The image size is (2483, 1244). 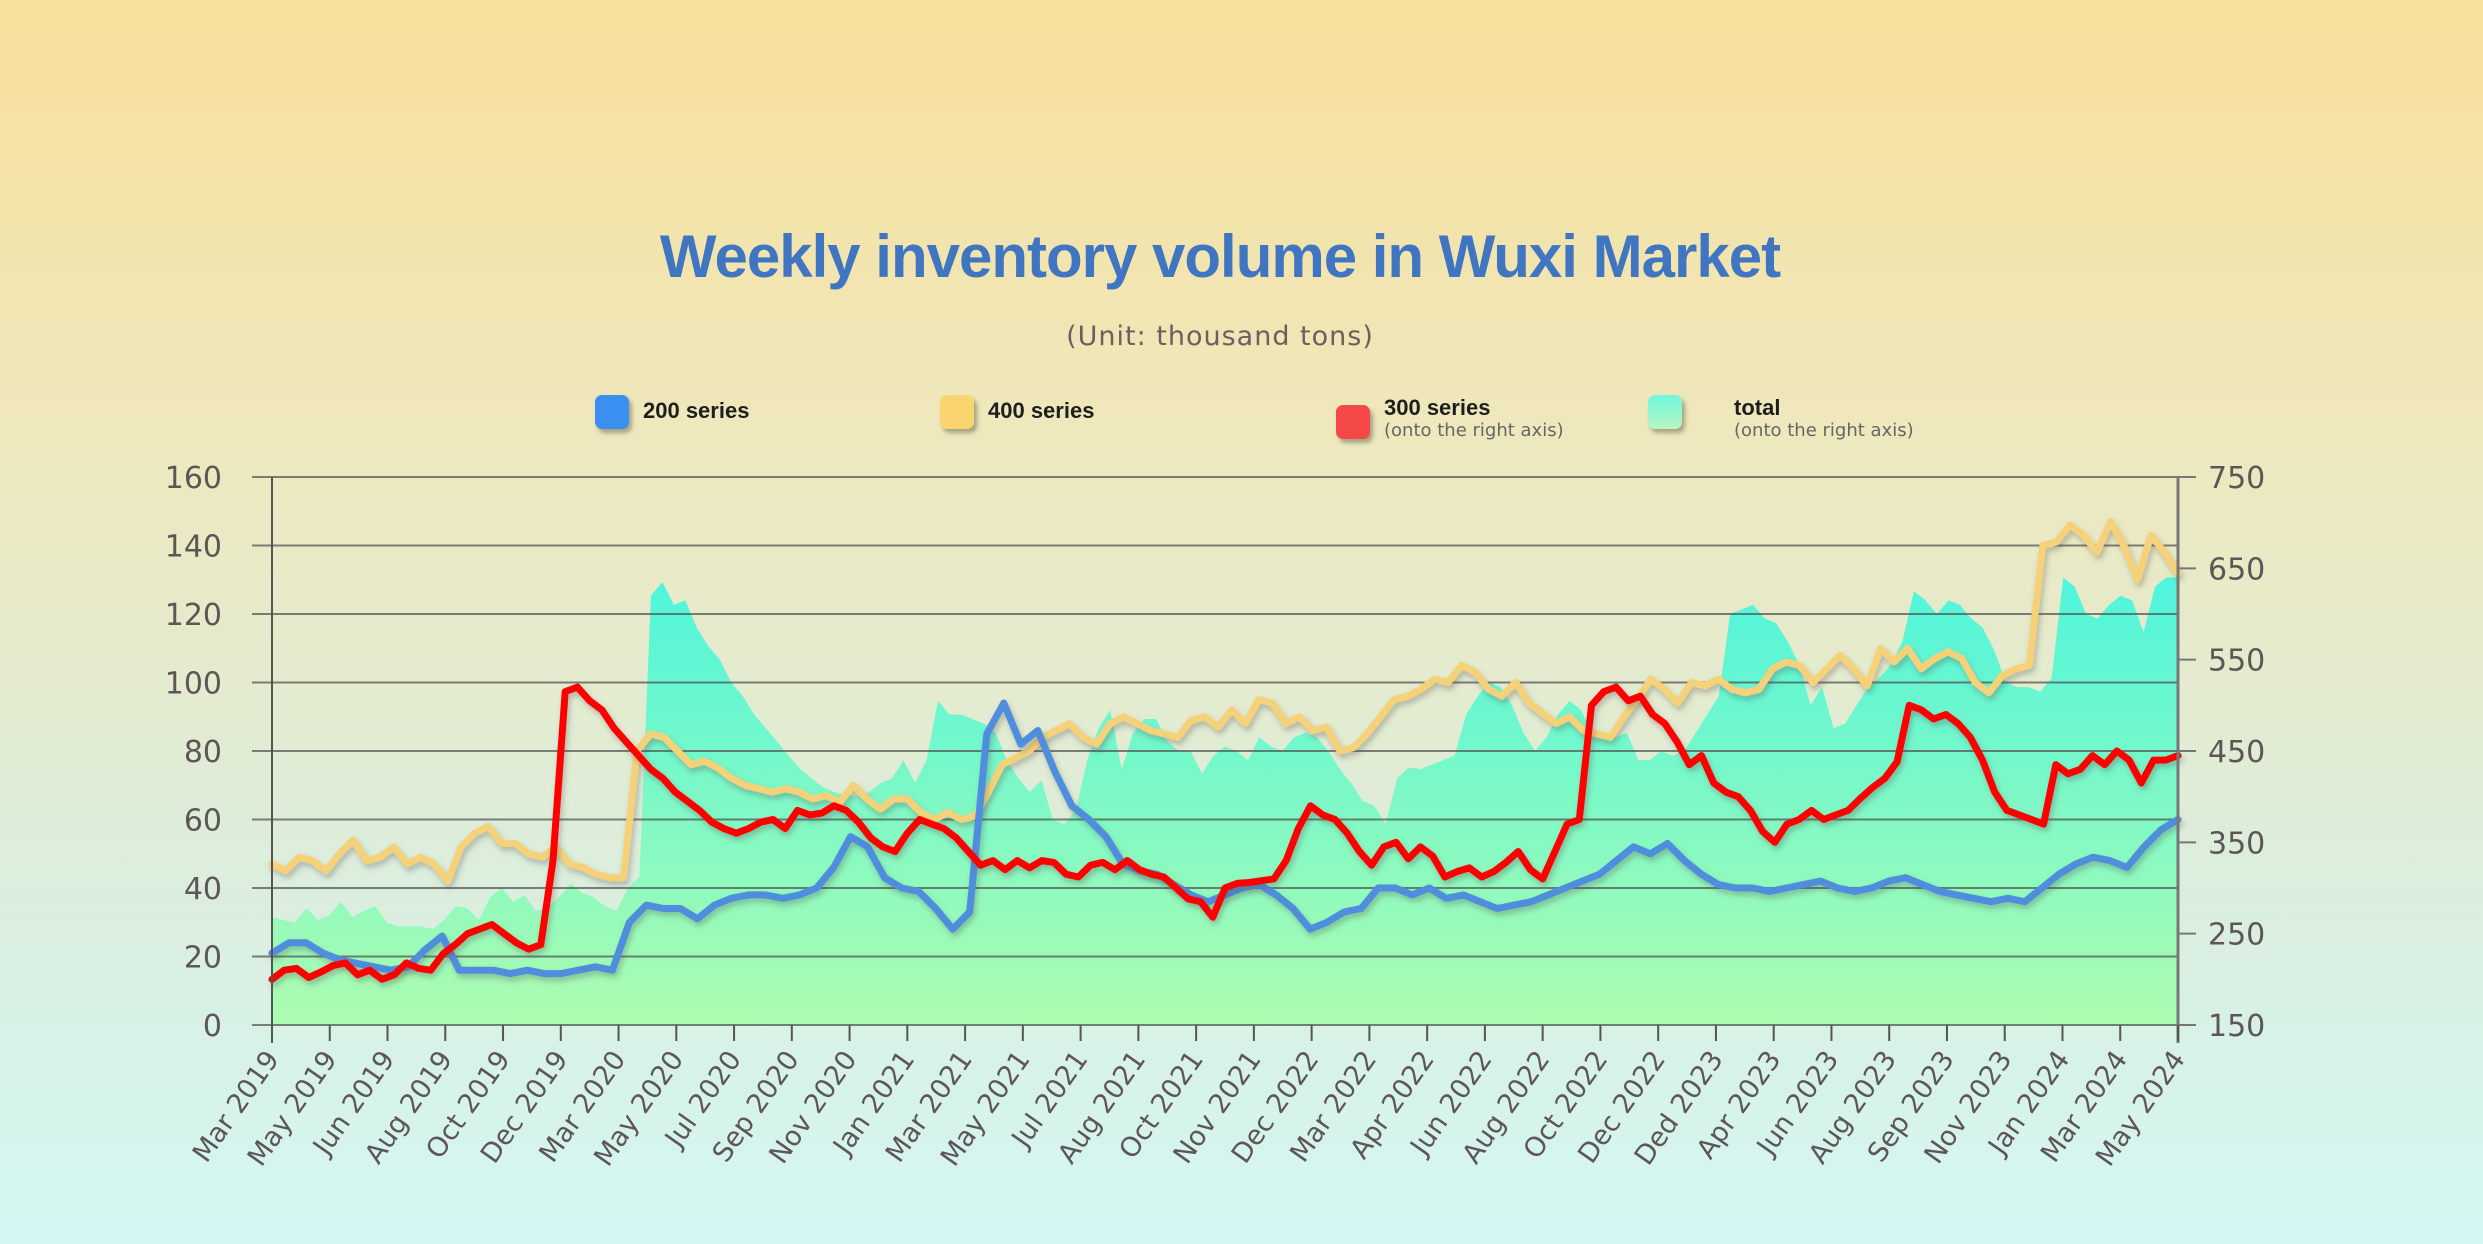 I want to click on chart-subtitle: (Unit: thousand tons), so click(x=1220, y=336).